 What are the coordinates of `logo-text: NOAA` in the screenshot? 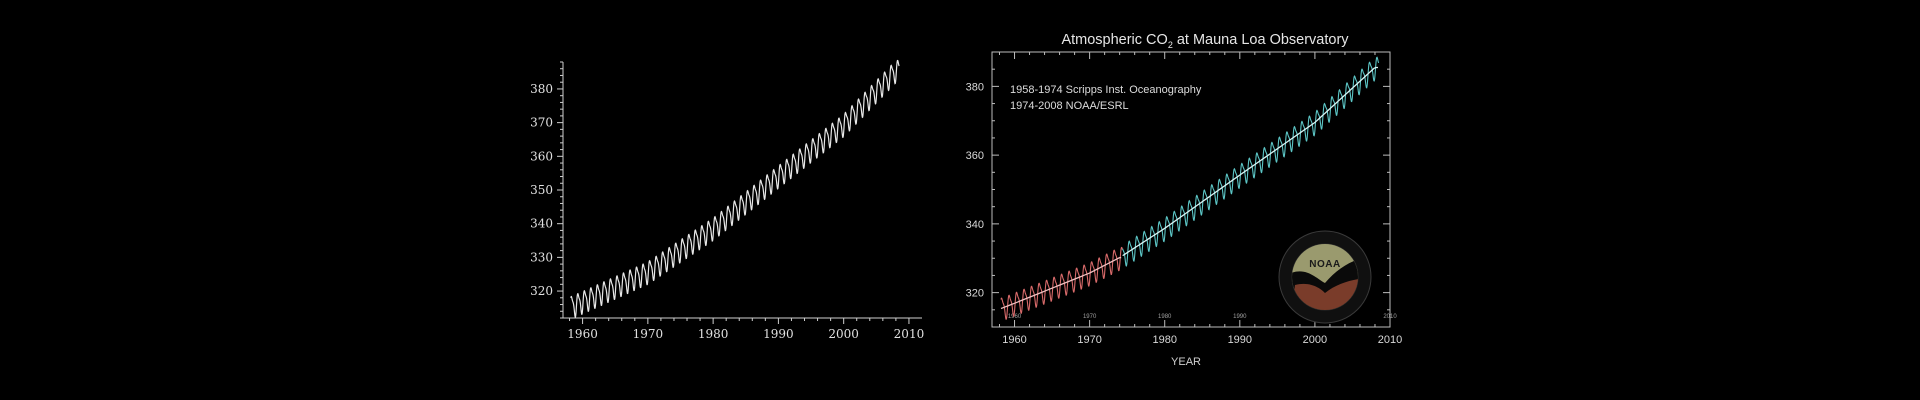 It's located at (1324, 264).